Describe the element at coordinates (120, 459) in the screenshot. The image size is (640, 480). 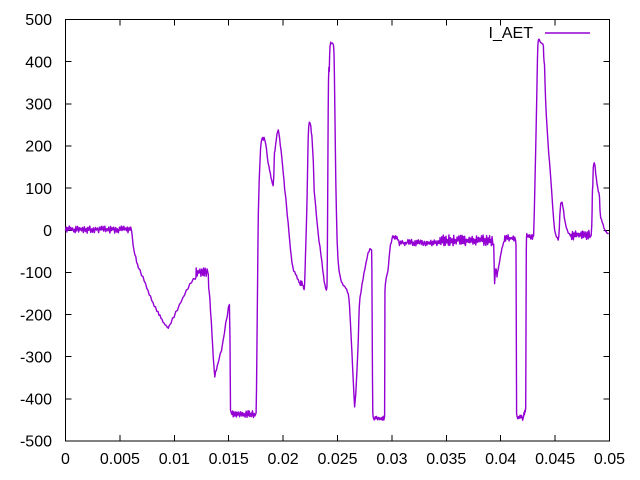
I see `svg-text: 0.005` at that location.